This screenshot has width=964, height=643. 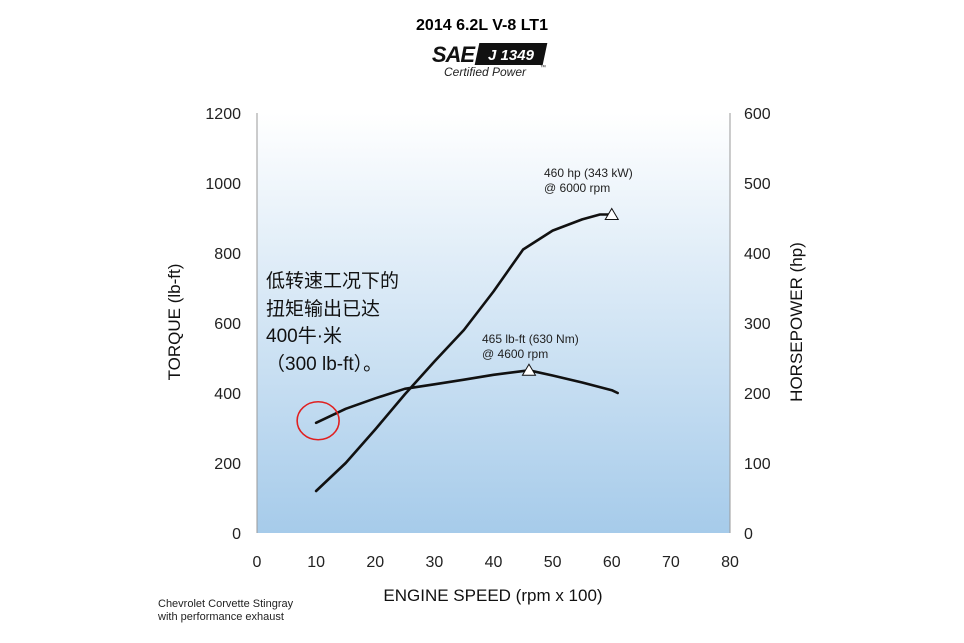 I want to click on peak-annotation-torque: 465 lb-ft (630 Nm), so click(x=530, y=339).